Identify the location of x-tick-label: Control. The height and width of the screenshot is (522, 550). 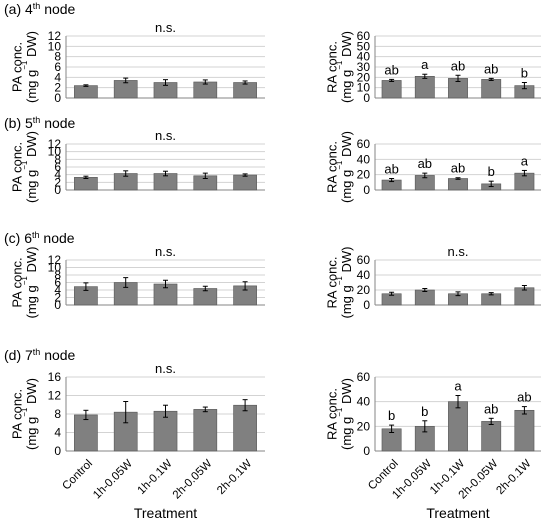
(77, 475).